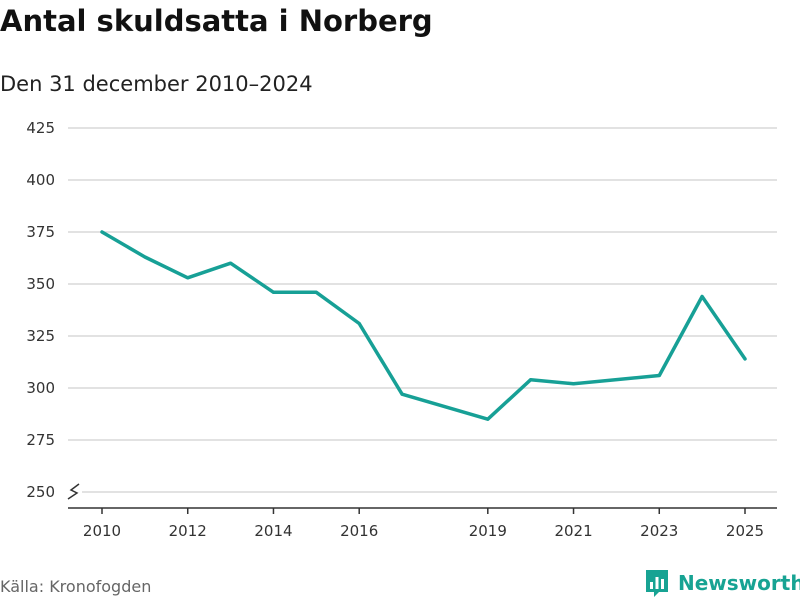 The image size is (800, 600). I want to click on y-tick-label: 350, so click(40, 284).